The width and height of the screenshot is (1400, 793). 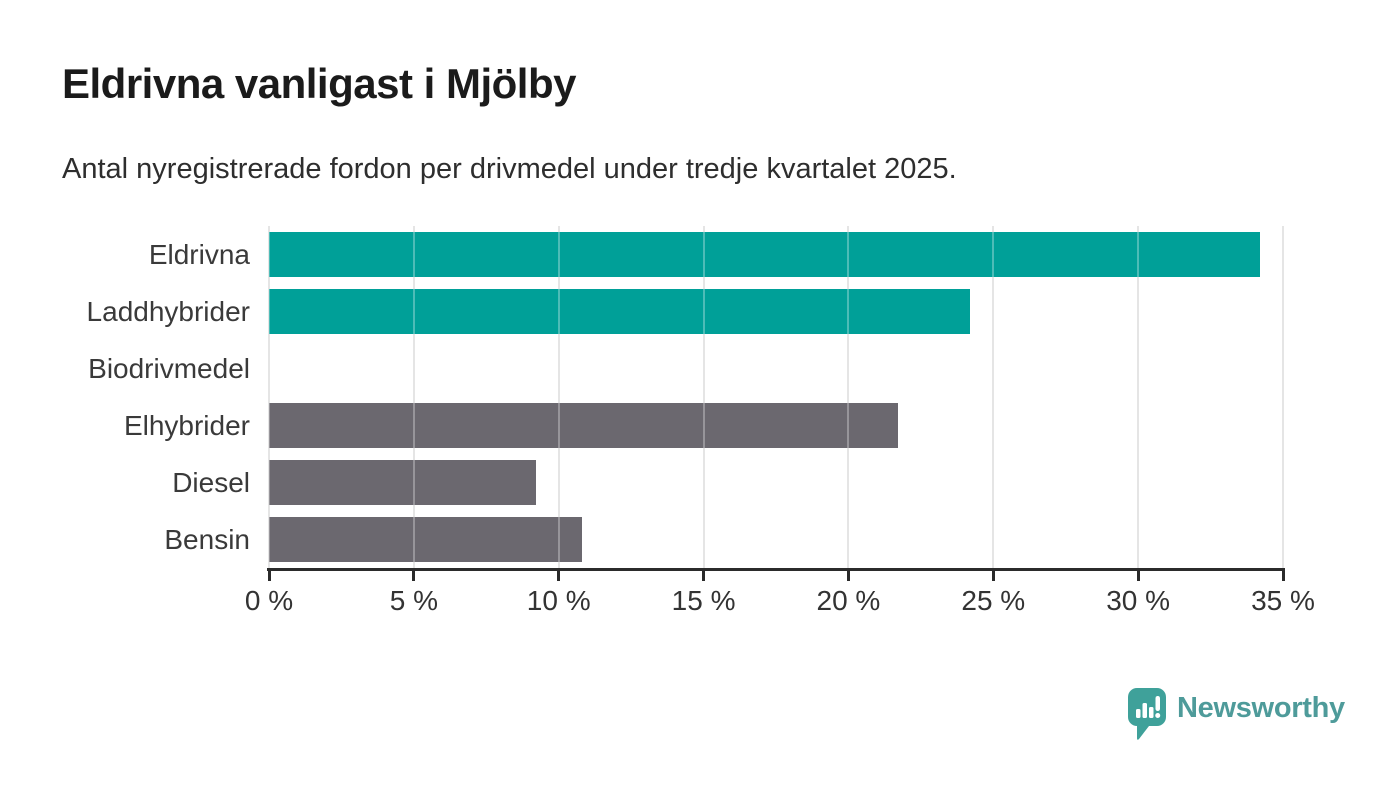 What do you see at coordinates (558, 600) in the screenshot?
I see `x-axis-tick-label: 10 %` at bounding box center [558, 600].